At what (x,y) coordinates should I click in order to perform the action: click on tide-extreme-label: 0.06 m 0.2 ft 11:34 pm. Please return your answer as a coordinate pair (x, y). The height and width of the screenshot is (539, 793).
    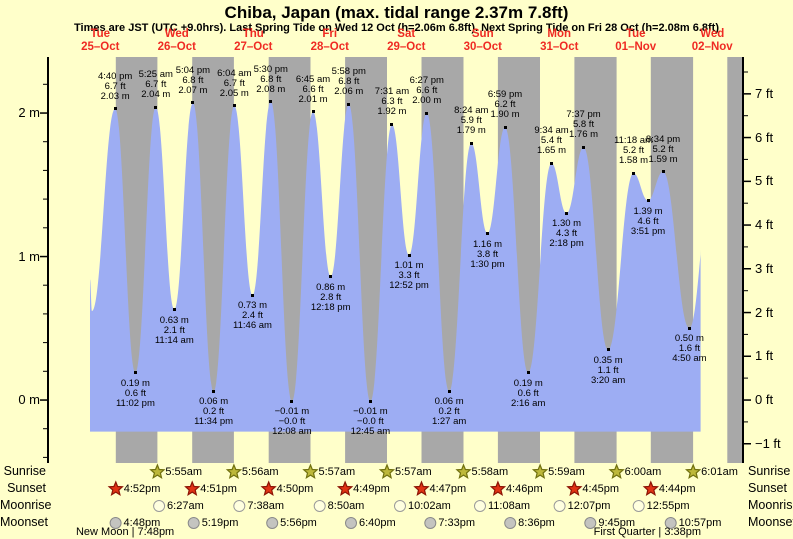
    Looking at the image, I should click on (214, 412).